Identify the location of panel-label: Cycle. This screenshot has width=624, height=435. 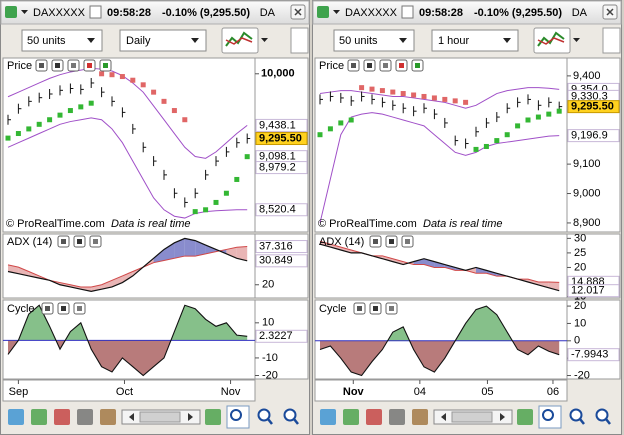
(333, 309).